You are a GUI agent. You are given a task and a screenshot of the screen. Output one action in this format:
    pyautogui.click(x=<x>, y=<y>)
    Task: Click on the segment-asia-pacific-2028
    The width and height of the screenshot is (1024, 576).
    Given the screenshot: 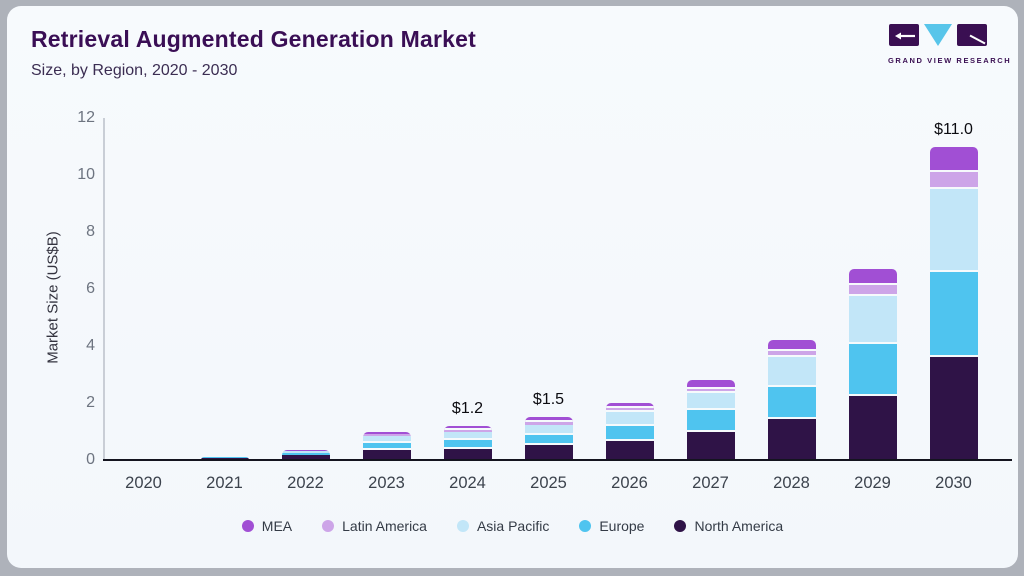 What is the action you would take?
    pyautogui.click(x=791, y=372)
    